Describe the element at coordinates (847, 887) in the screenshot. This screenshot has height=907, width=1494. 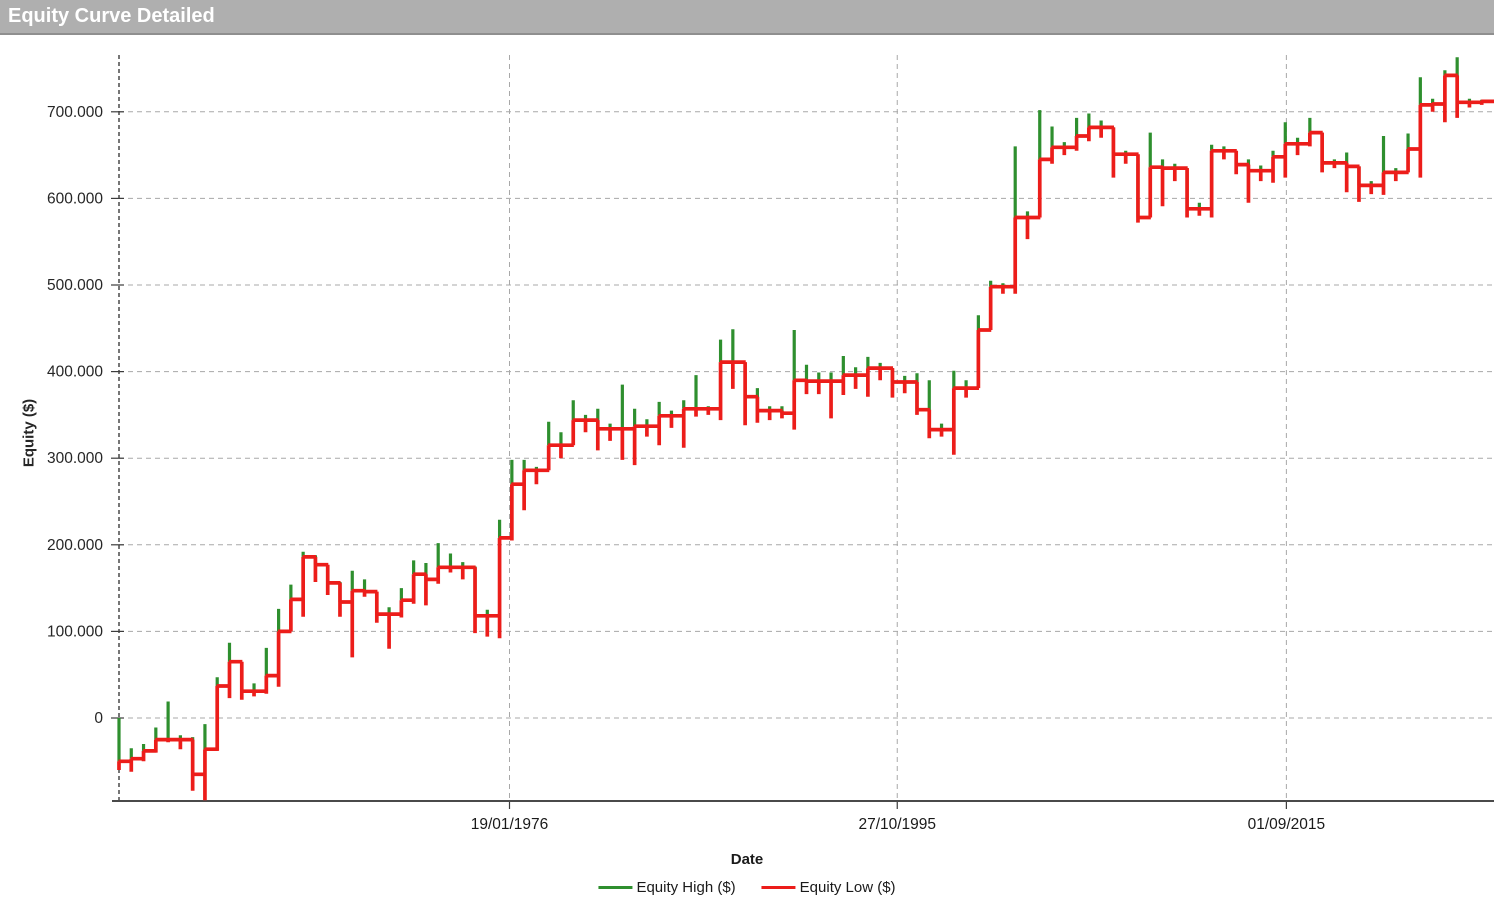
I see `legend-label-low: Equity Low ($)` at that location.